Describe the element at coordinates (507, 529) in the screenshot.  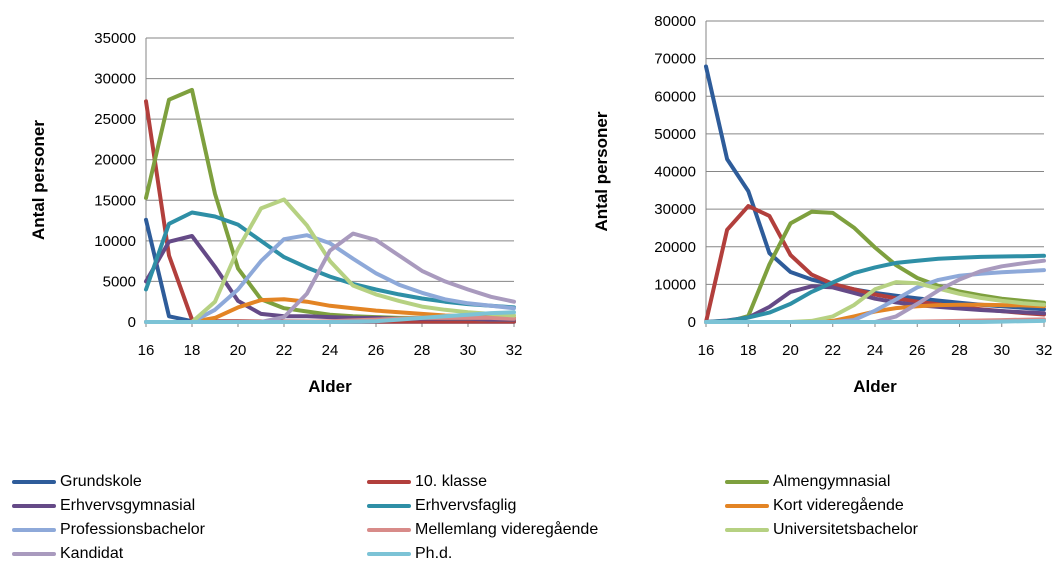
I see `legend-label: Mellemlang videregående` at that location.